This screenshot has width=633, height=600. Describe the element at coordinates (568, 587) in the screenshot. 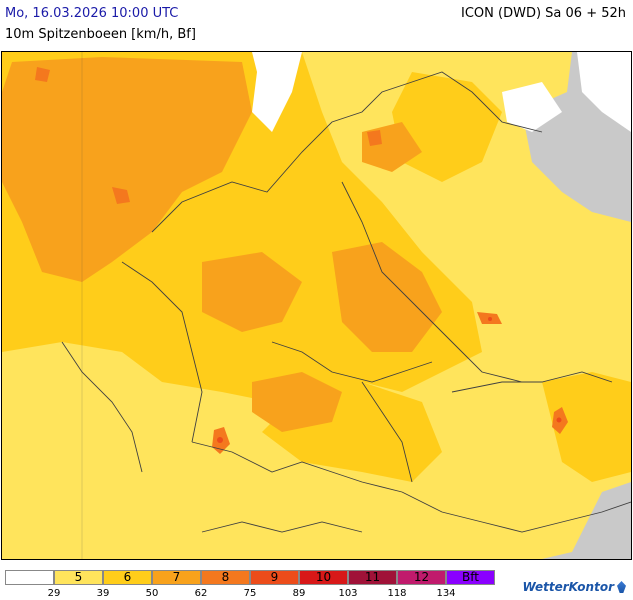

I see `brand-name: WetterKontor` at that location.